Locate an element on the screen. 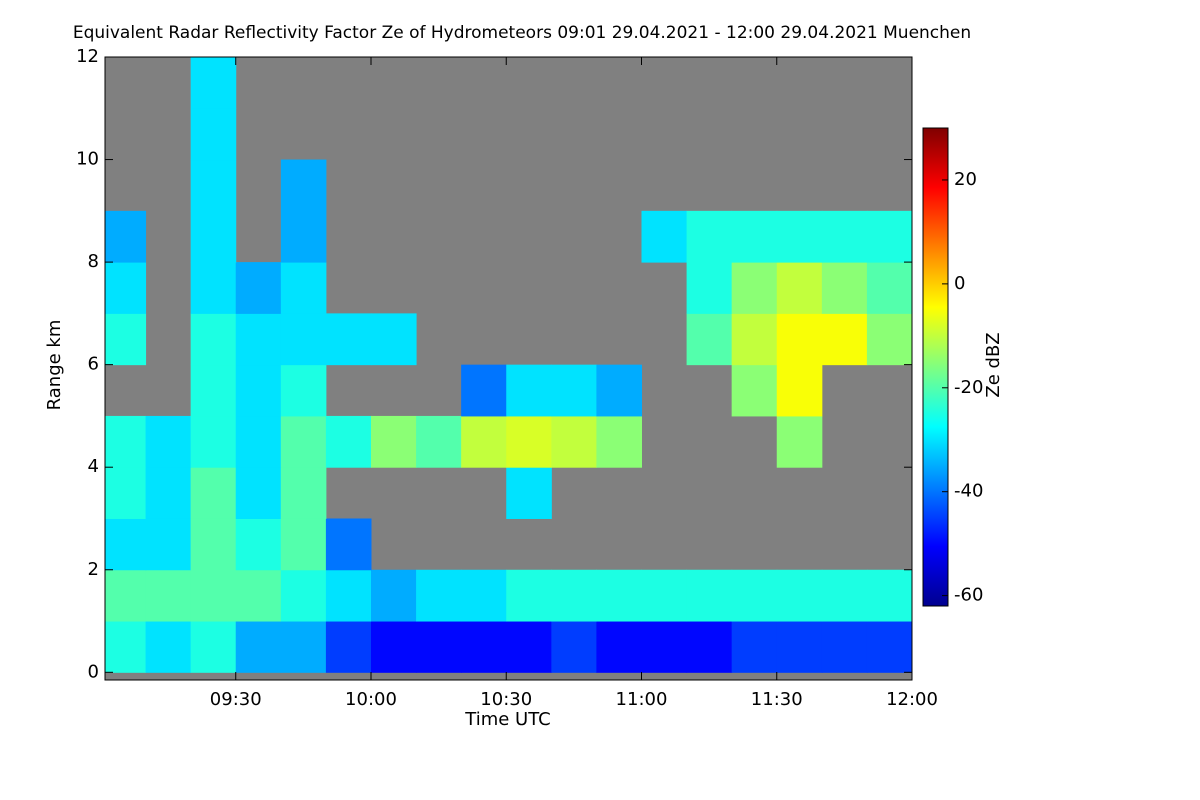 This screenshot has height=800, width=1200. colorbar-tick-label: 0 is located at coordinates (959, 283).